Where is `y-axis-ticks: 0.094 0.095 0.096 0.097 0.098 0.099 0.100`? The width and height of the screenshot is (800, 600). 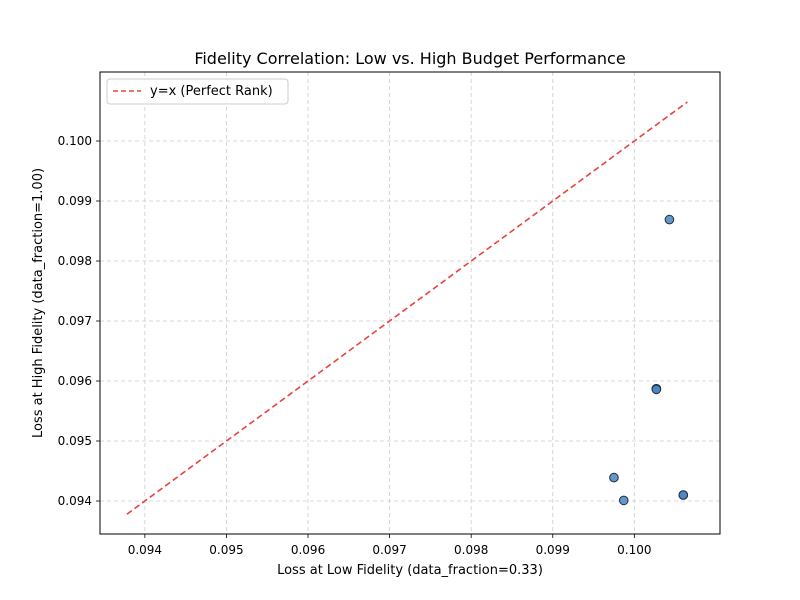
y-axis-ticks: 0.094 0.095 0.096 0.097 0.098 0.099 0.100 is located at coordinates (79, 321).